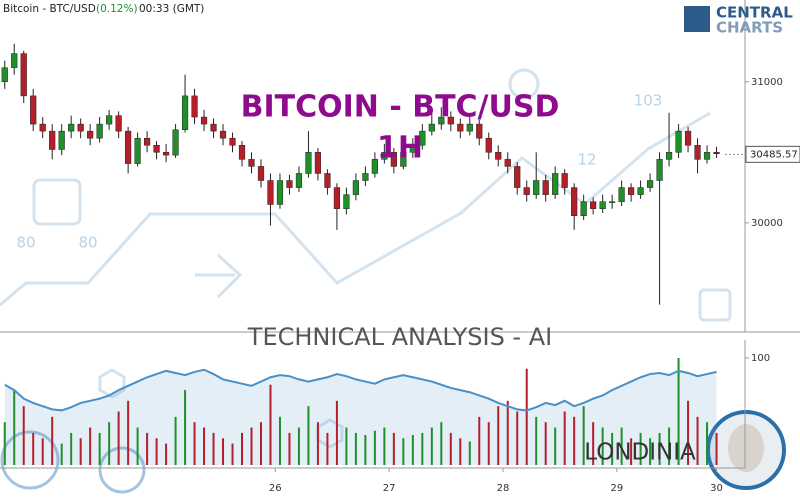 The image size is (800, 500). I want to click on logo-line1: CENTRAL, so click(754, 13).